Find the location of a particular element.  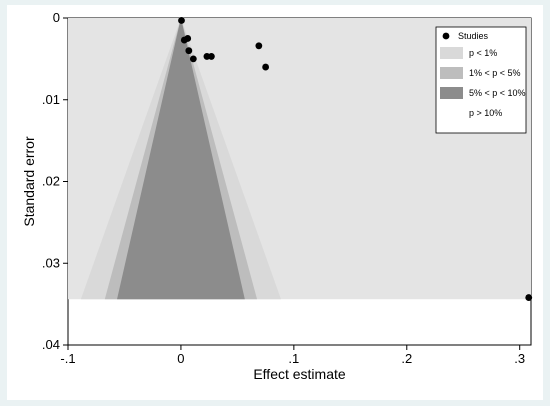

legend-label-4: p > 10% is located at coordinates (485, 113).